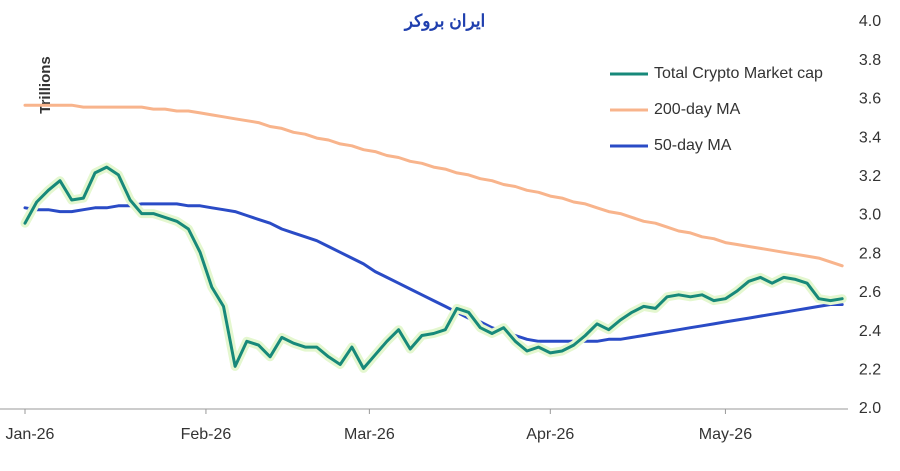  I want to click on x-tick-label: May-26, so click(725, 434).